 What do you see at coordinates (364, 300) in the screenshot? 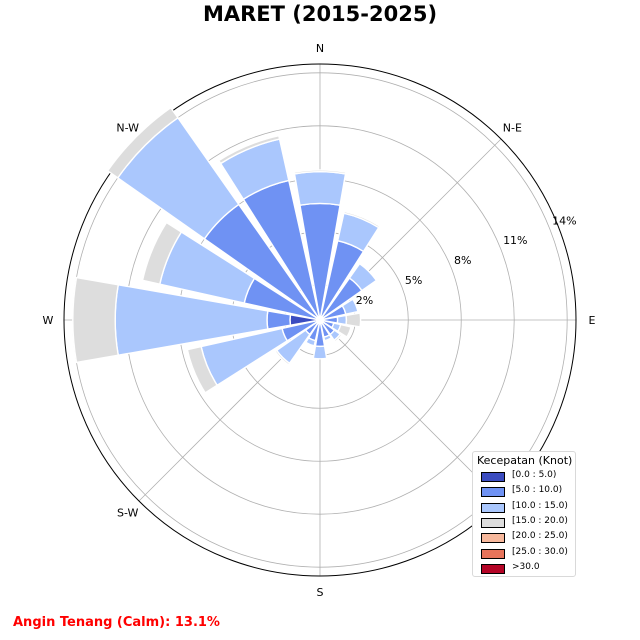
I see `radial-tick-label: 2%` at bounding box center [364, 300].